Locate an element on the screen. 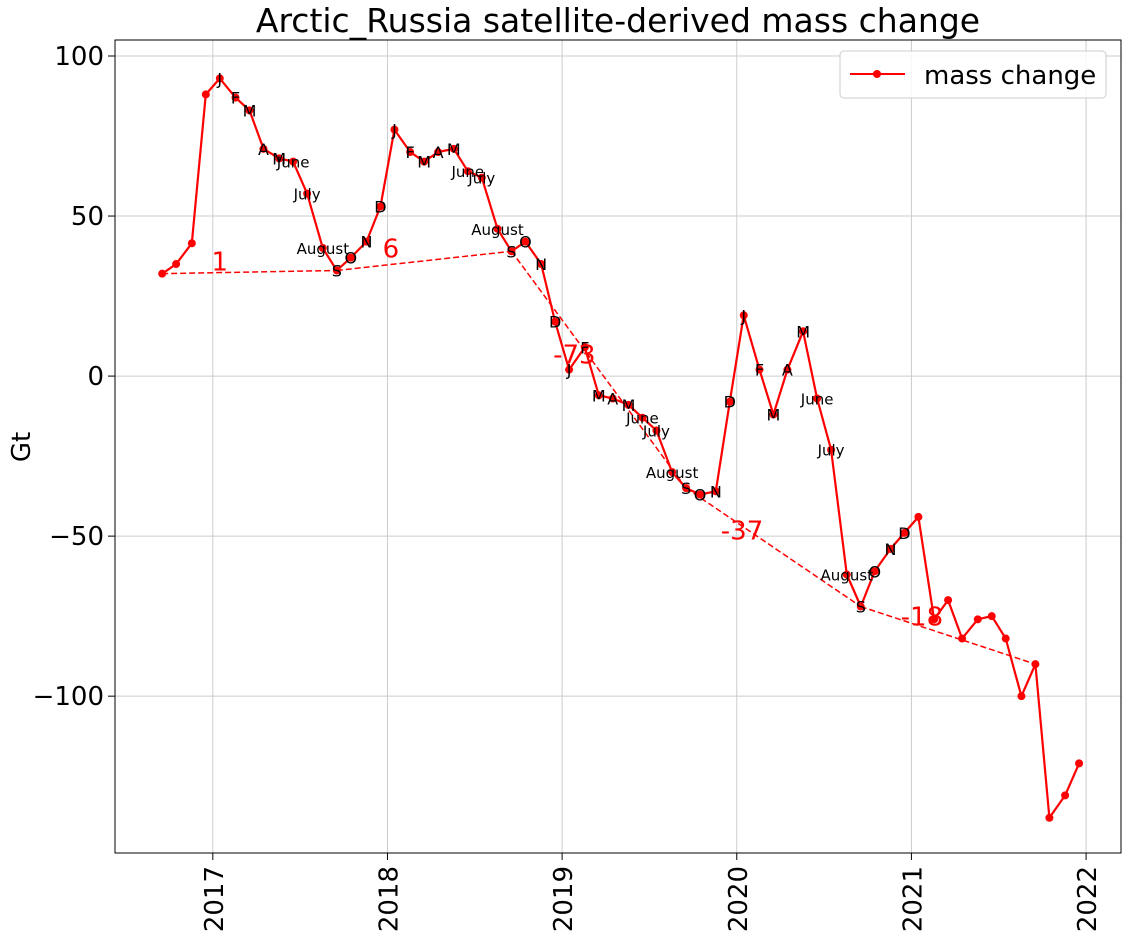  legend-box is located at coordinates (973, 74).